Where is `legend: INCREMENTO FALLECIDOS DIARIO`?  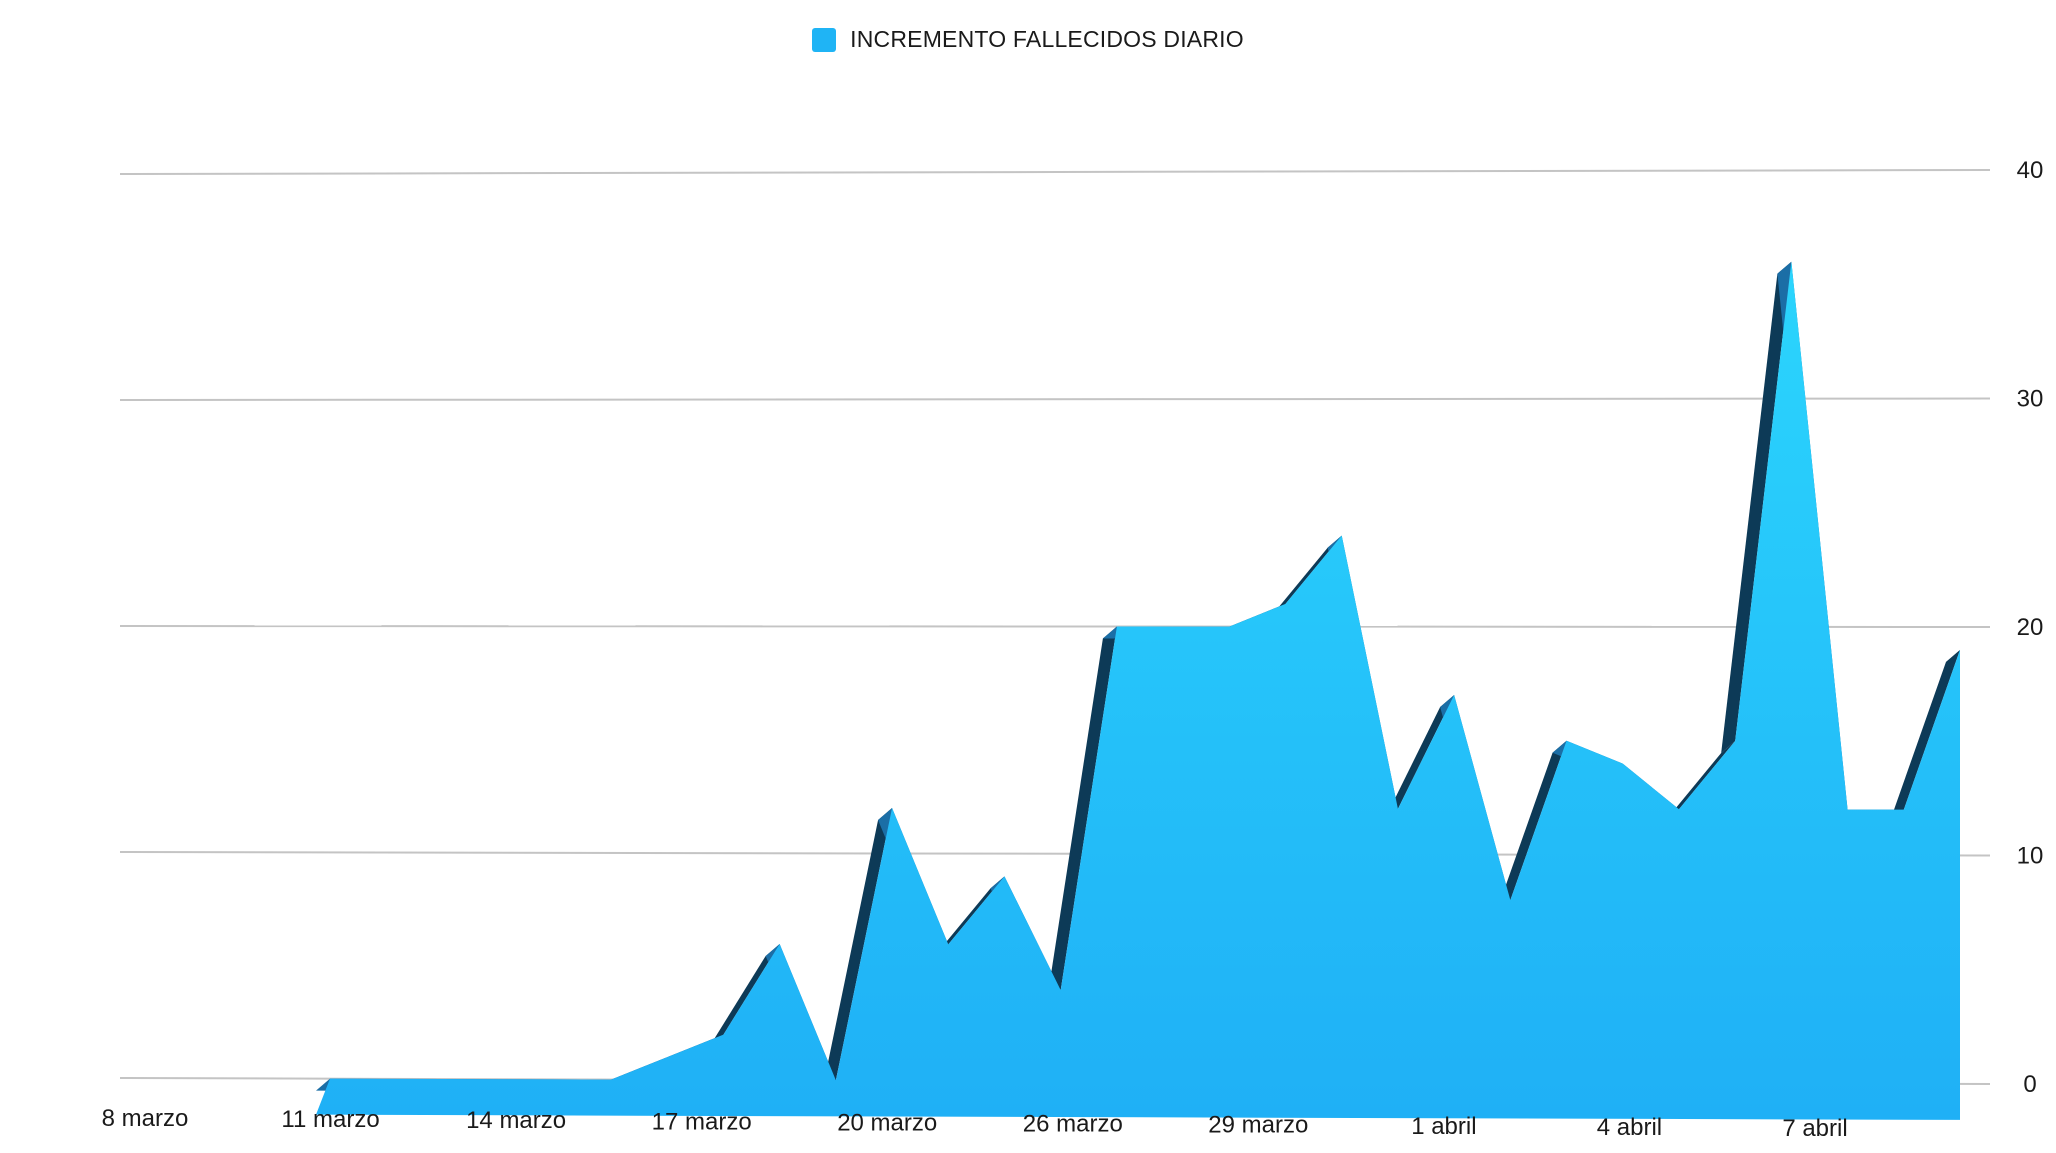 legend: INCREMENTO FALLECIDOS DIARIO is located at coordinates (1028, 39).